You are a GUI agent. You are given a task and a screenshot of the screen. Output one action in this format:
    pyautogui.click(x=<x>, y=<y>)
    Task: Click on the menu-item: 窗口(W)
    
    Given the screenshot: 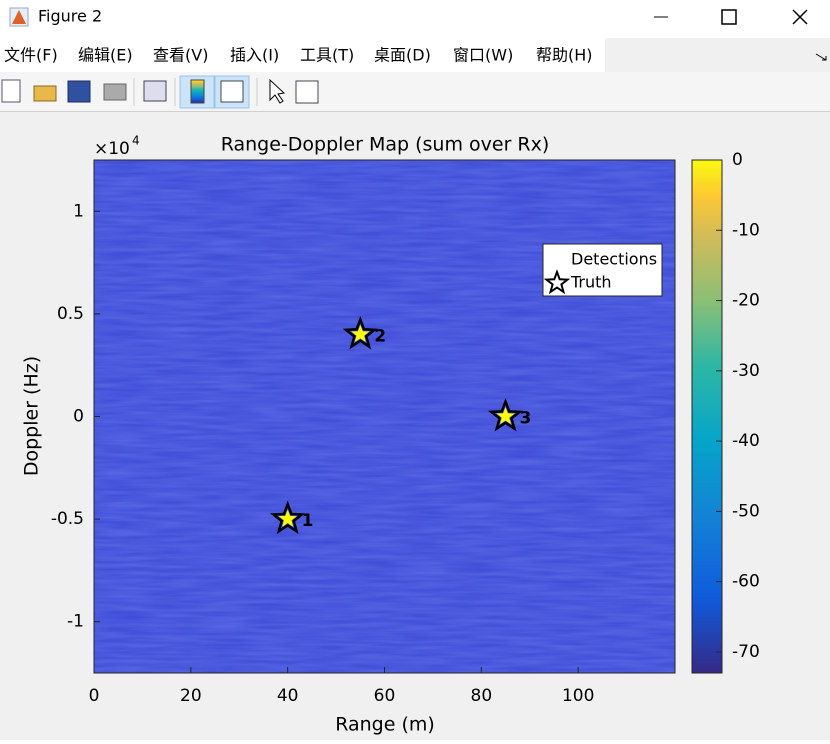 What is the action you would take?
    pyautogui.click(x=483, y=55)
    